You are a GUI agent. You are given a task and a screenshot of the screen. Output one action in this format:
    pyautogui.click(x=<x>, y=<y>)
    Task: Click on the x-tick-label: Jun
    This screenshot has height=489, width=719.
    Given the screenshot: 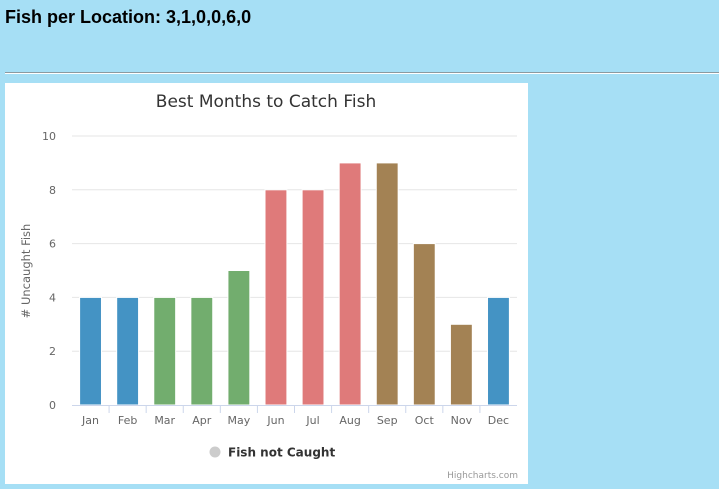 What is the action you would take?
    pyautogui.click(x=275, y=420)
    